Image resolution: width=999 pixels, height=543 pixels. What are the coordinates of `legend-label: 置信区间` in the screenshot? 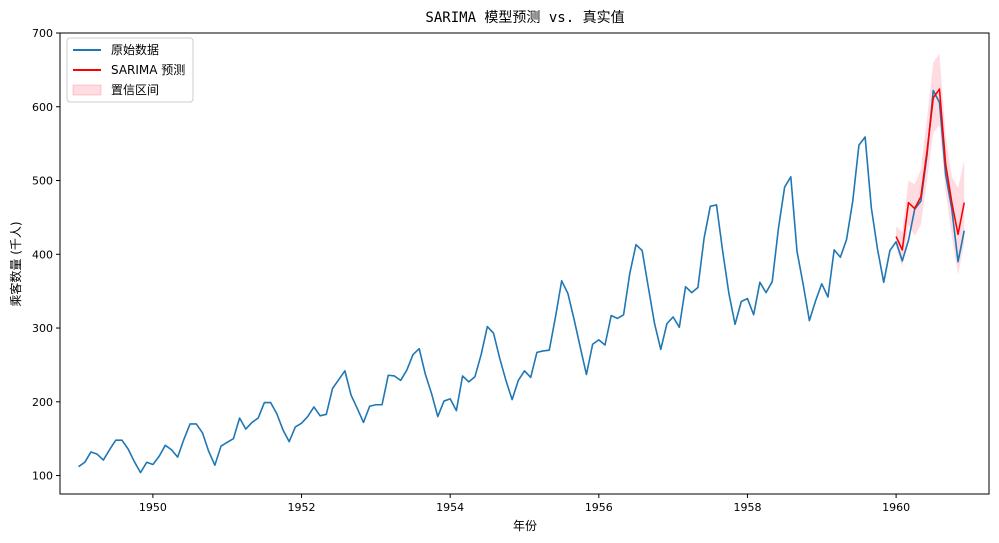 It's located at (135, 90).